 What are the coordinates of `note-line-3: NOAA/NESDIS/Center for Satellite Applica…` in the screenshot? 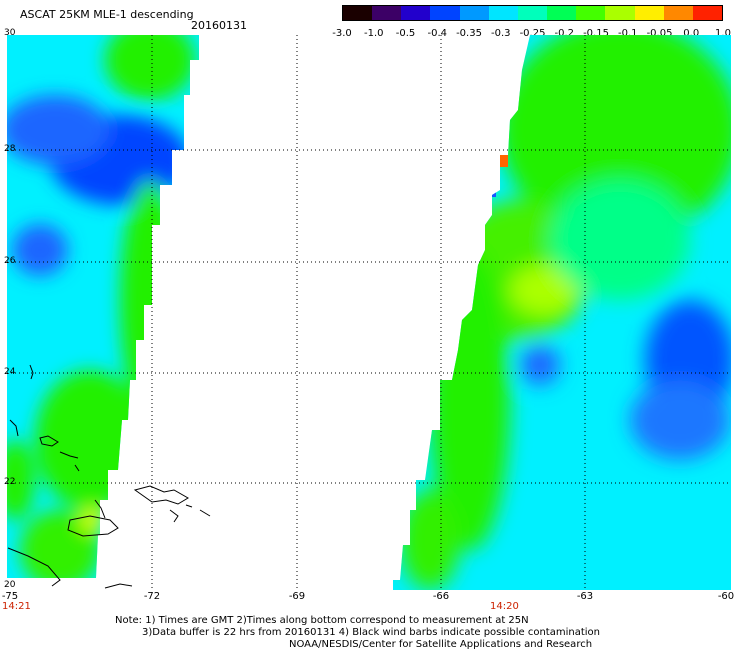 It's located at (441, 644).